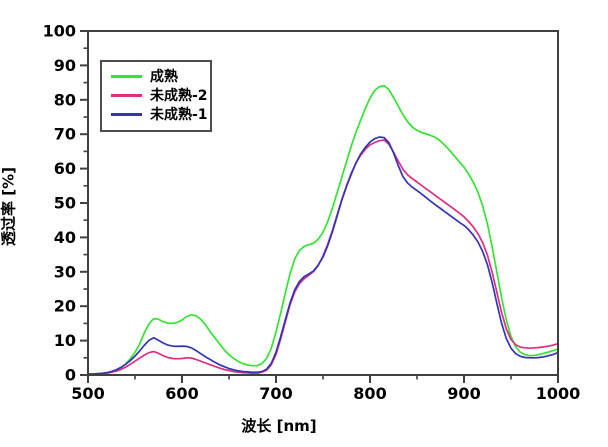  Describe the element at coordinates (181, 393) in the screenshot. I see `x-tick-label: 600` at that location.